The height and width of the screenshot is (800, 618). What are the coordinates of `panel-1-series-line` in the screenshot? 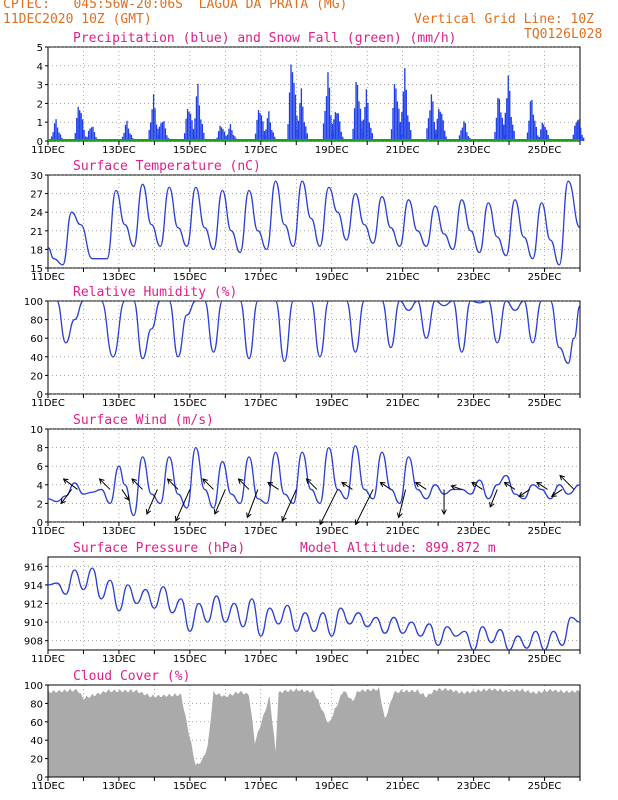 It's located at (314, 223).